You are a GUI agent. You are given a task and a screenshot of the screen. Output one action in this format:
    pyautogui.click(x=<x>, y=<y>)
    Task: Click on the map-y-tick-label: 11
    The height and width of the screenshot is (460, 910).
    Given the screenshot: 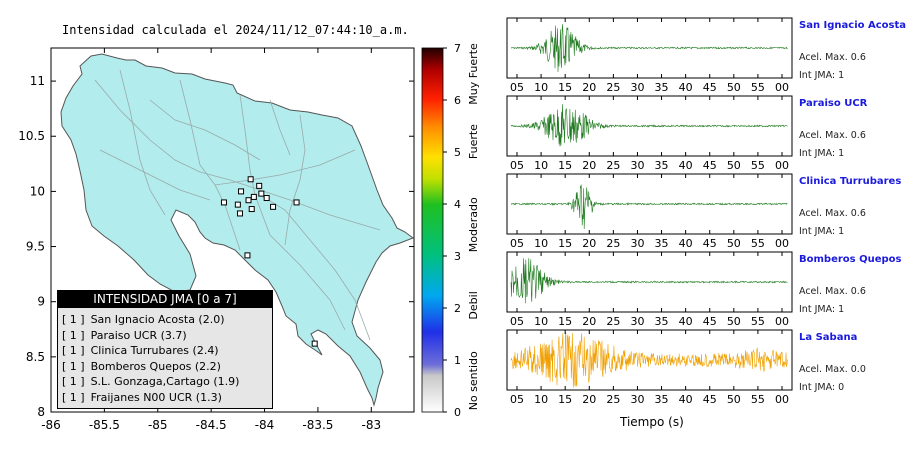 What is the action you would take?
    pyautogui.click(x=37, y=81)
    